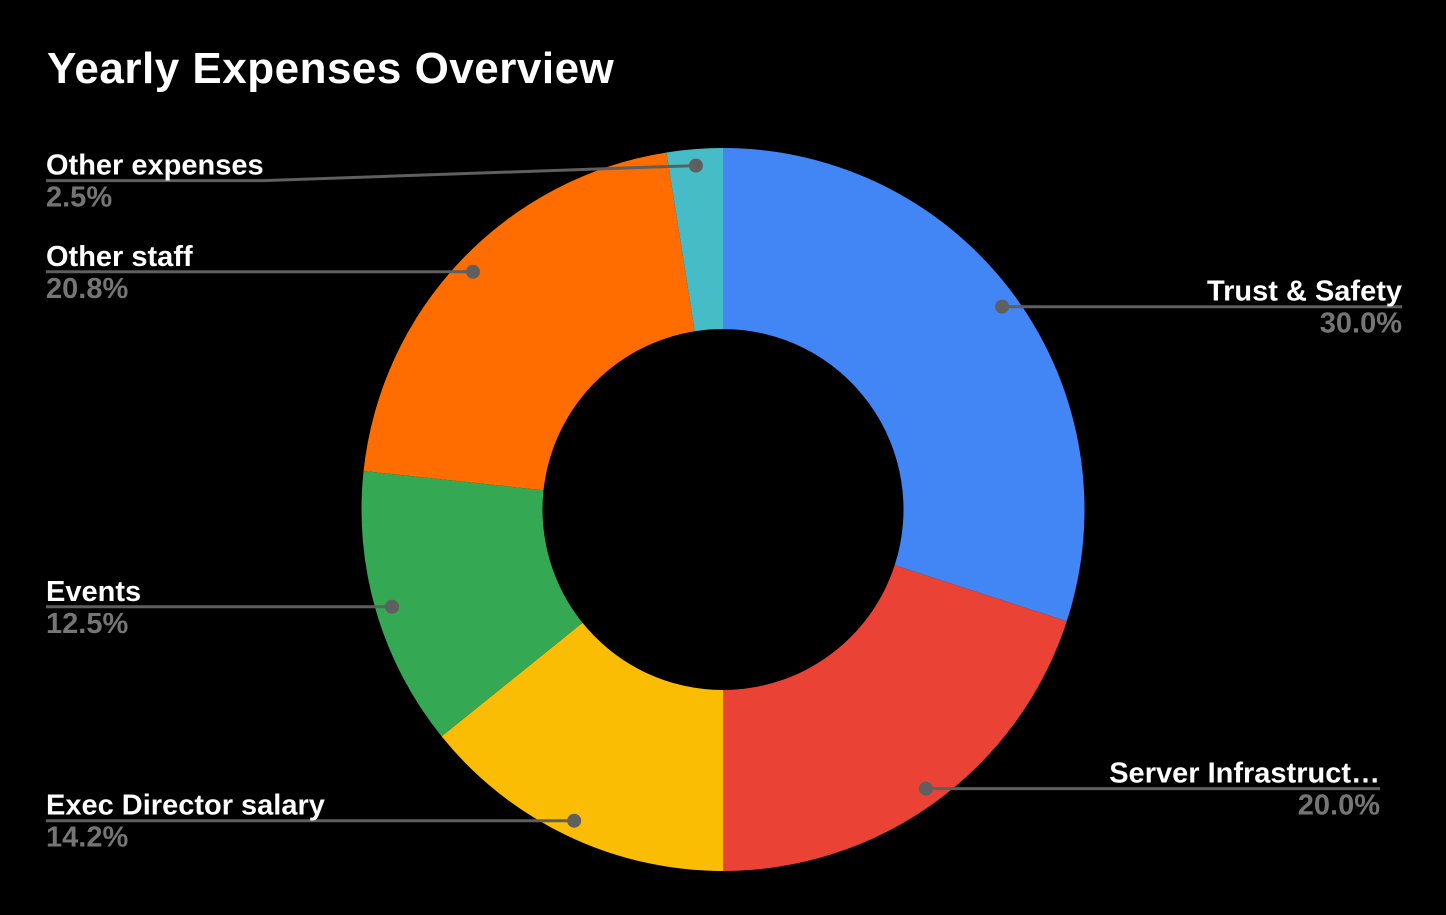  Describe the element at coordinates (87, 838) in the screenshot. I see `slice-percent-exec-director-salary: 14.2%` at that location.